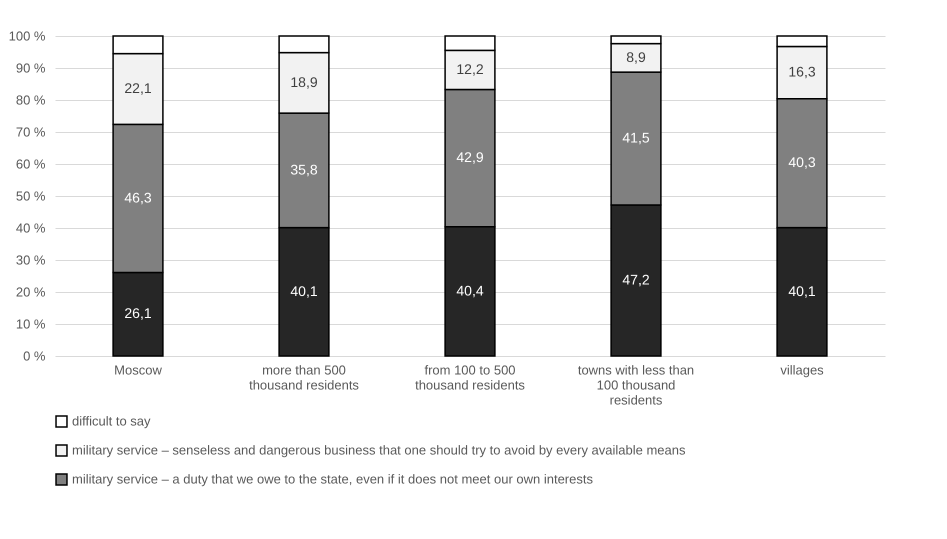 The image size is (947, 539). What do you see at coordinates (333, 479) in the screenshot?
I see `legend-label: military service – a duty that we owe to the state, even if it does not meet our own interests` at bounding box center [333, 479].